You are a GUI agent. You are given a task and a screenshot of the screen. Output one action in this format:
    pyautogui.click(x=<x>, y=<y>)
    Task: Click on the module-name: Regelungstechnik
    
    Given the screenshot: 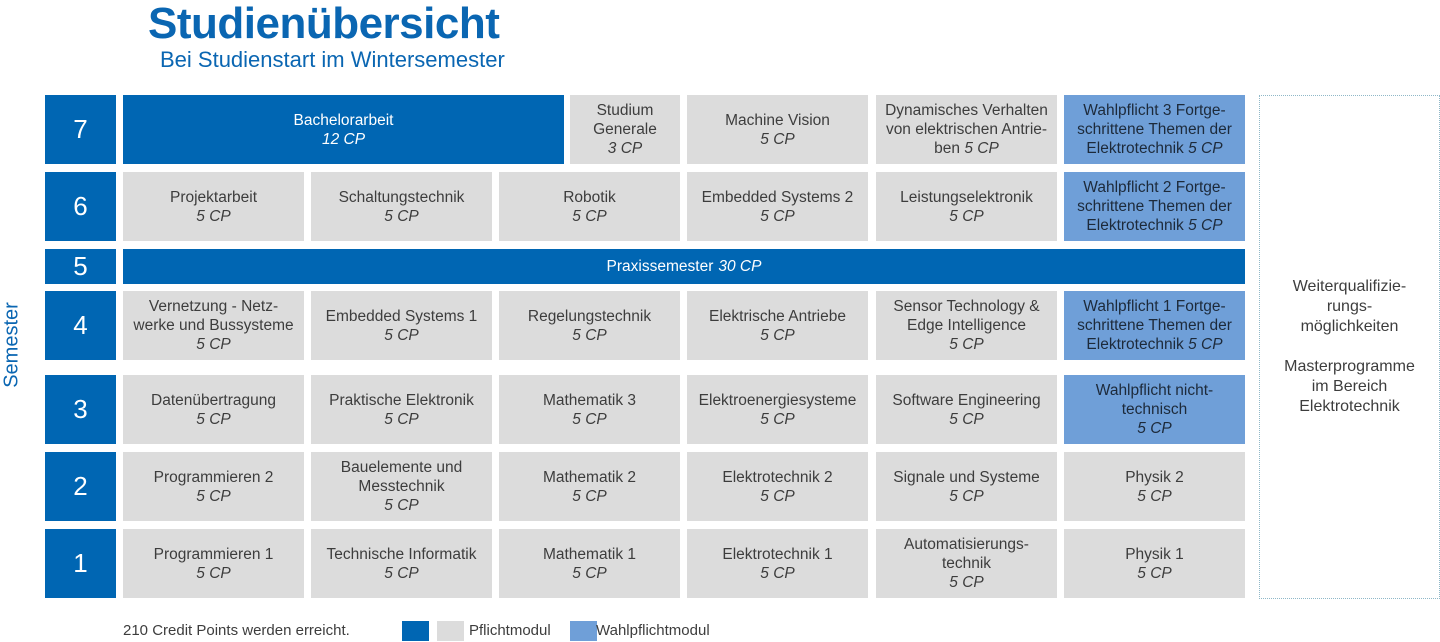 What is the action you would take?
    pyautogui.click(x=589, y=316)
    